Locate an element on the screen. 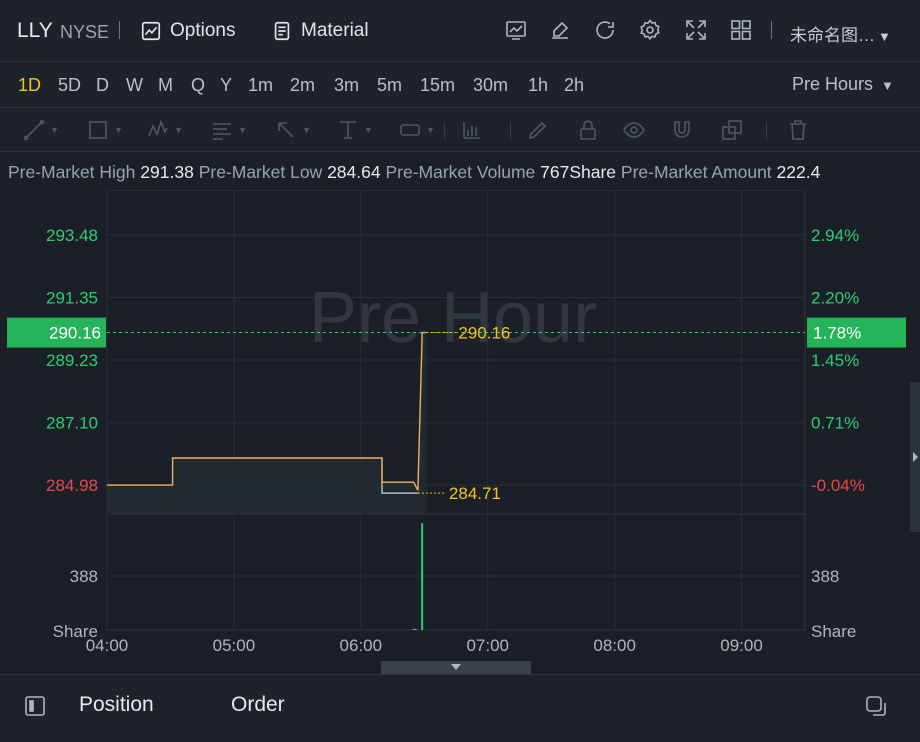 This screenshot has width=920, height=742. magnet-icon is located at coordinates (682, 130).